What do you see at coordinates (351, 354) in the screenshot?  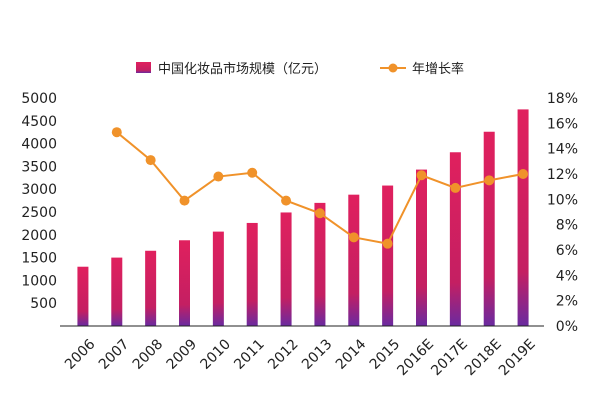 I see `x-tick-label: 2014` at bounding box center [351, 354].